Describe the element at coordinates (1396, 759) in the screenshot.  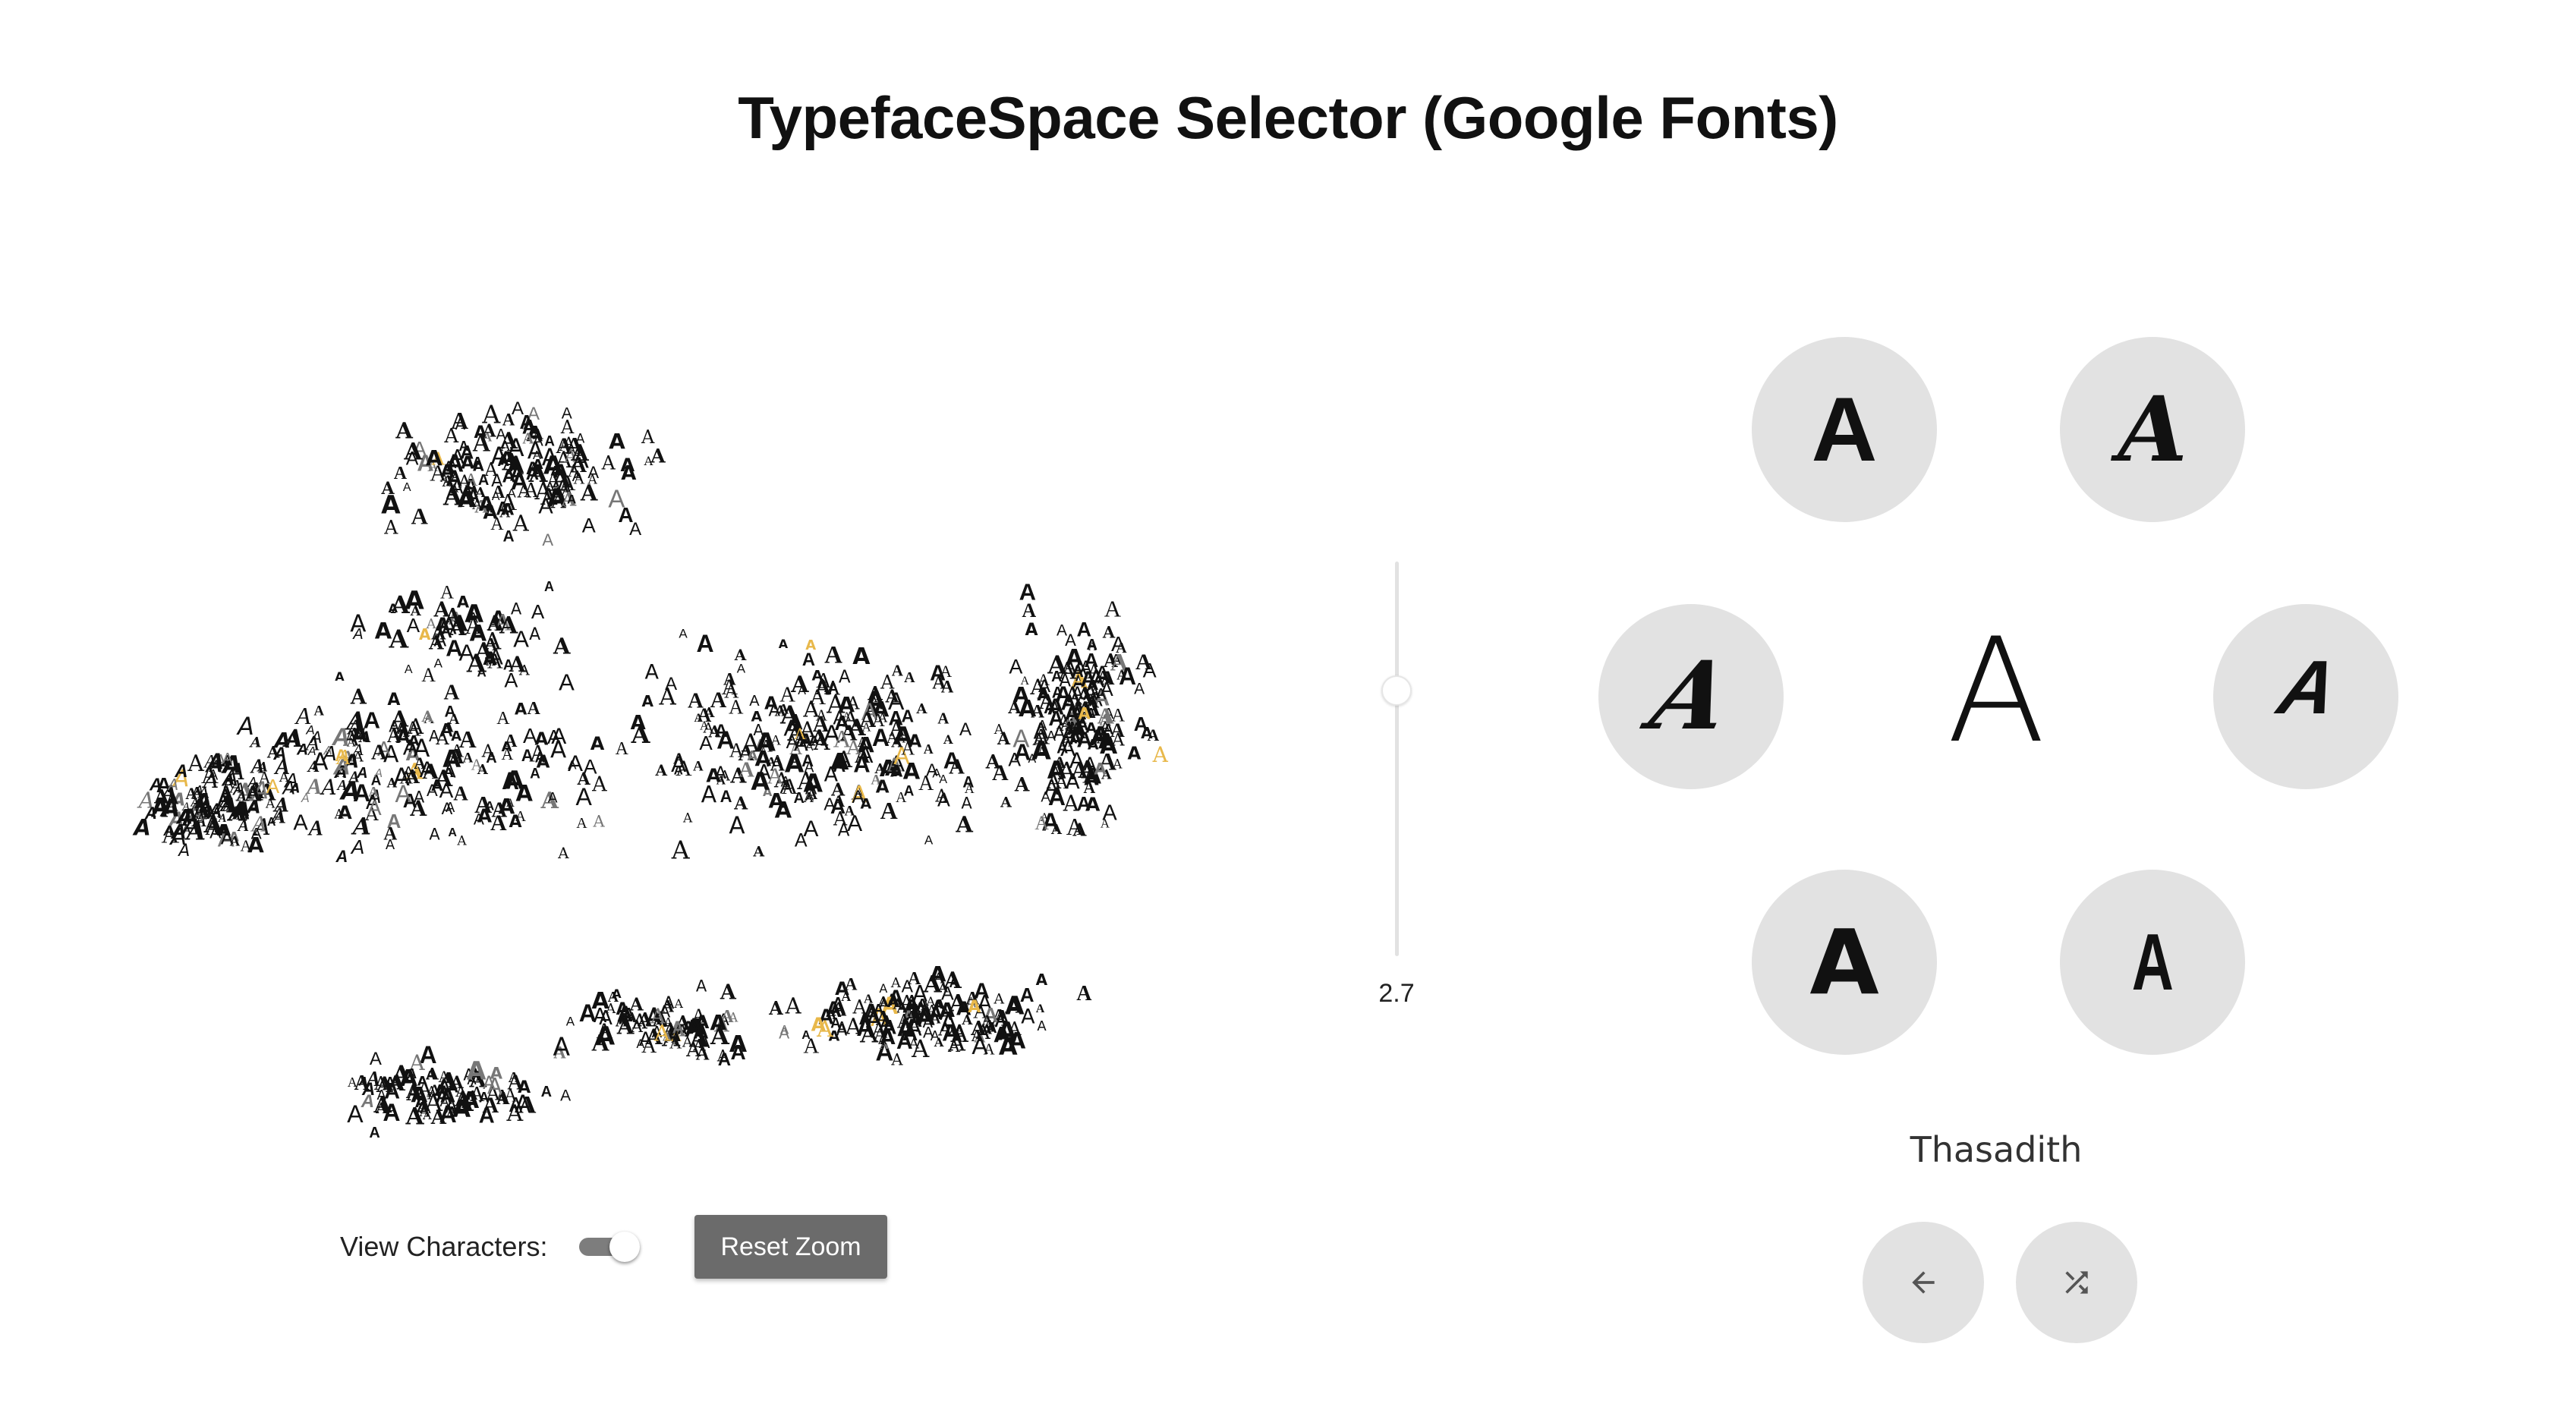
I see `zoom-slider` at that location.